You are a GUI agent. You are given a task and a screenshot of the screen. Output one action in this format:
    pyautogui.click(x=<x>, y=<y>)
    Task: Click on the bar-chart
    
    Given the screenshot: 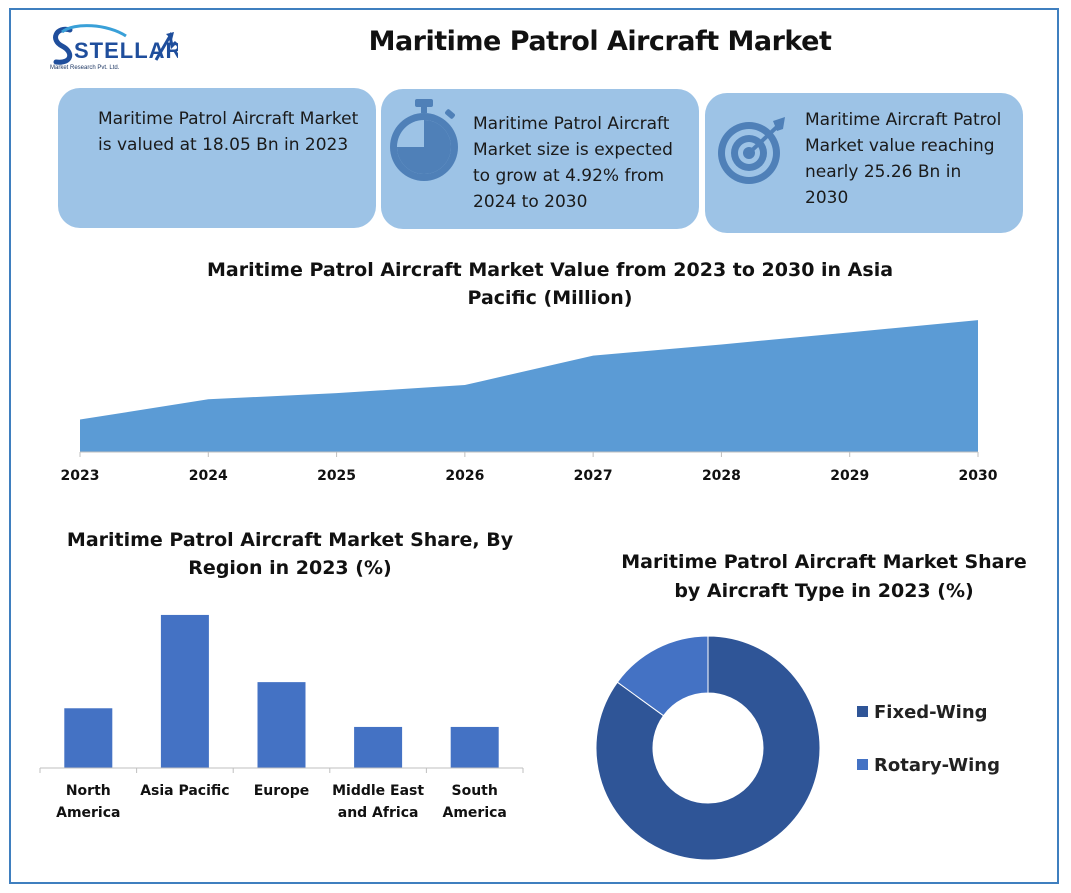 What is the action you would take?
    pyautogui.click(x=281, y=693)
    